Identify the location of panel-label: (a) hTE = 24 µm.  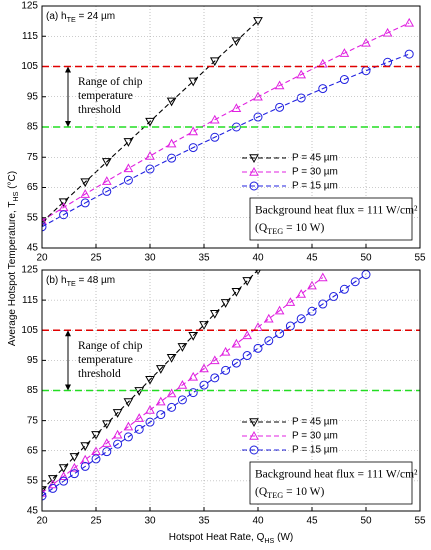
(80, 18).